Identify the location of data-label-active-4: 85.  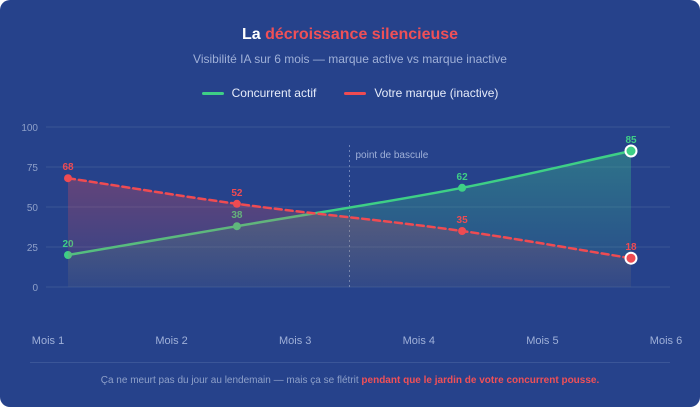
(631, 140).